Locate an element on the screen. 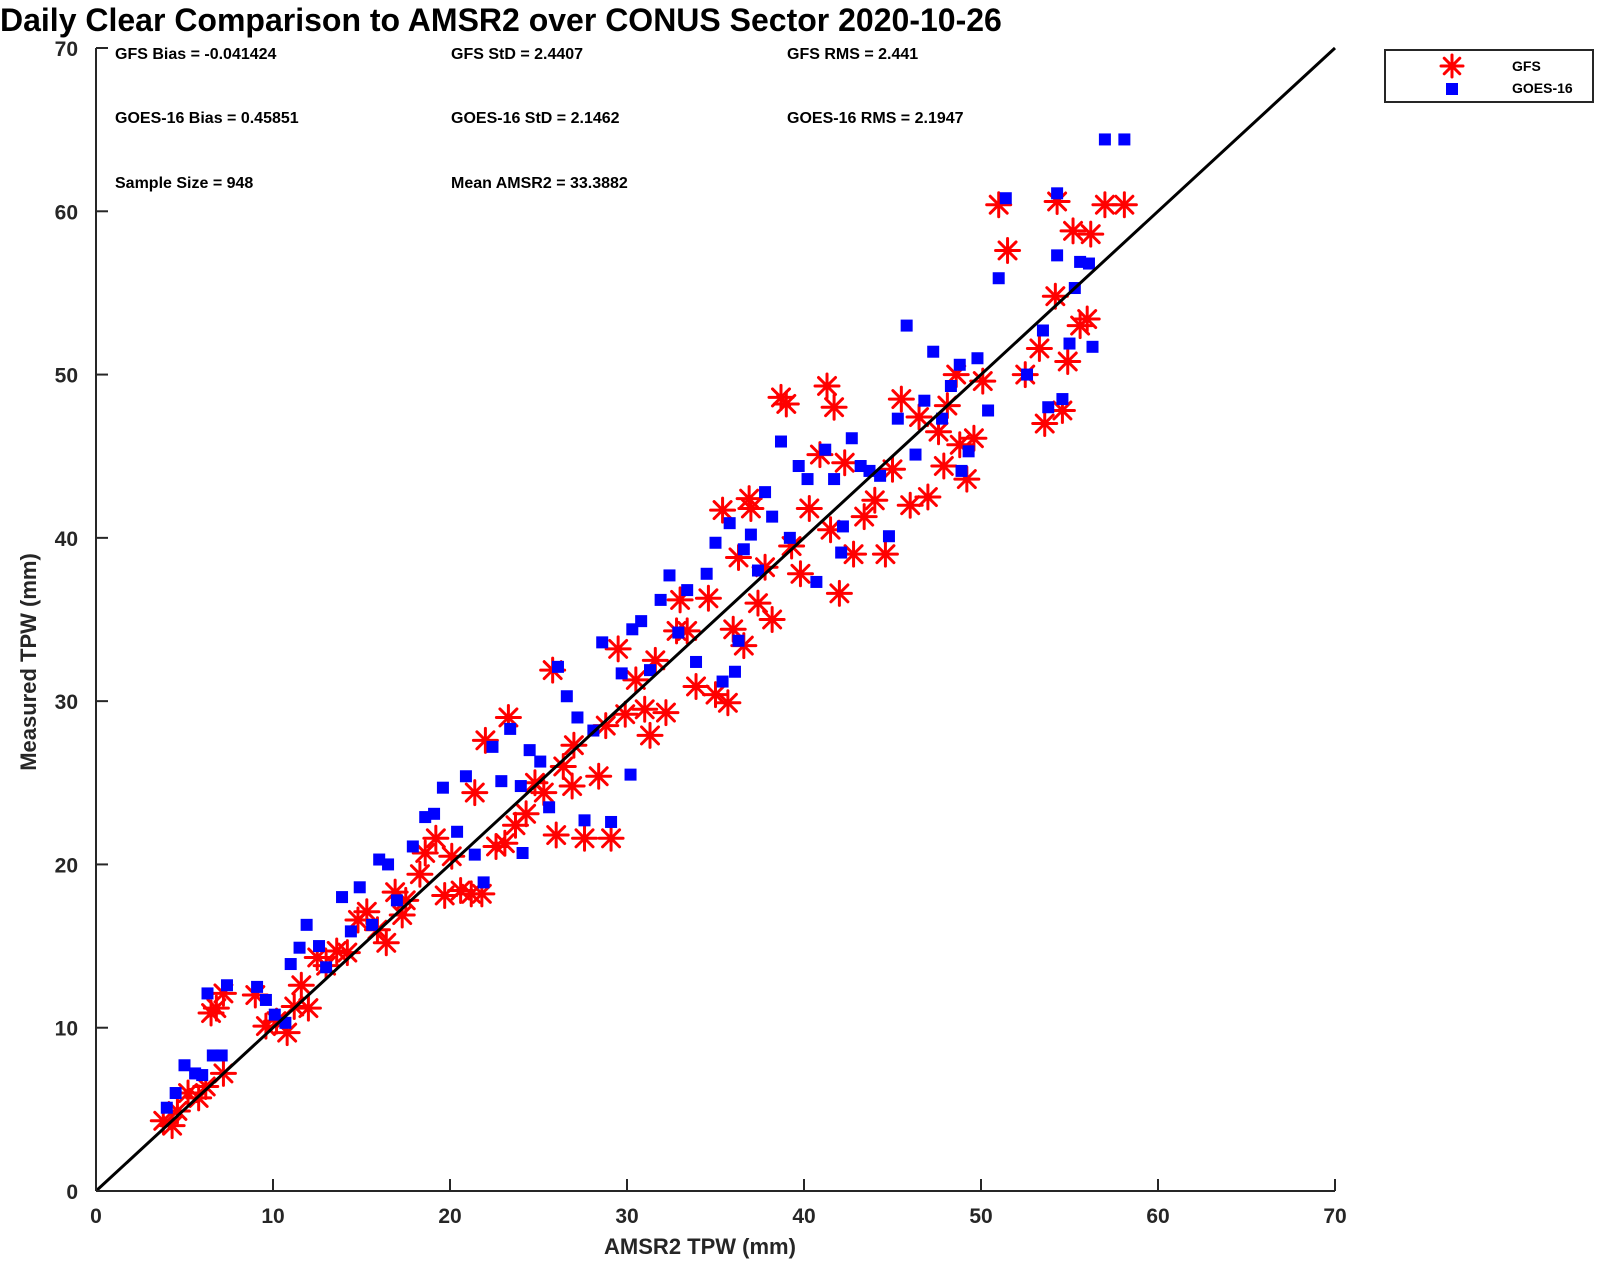 Image resolution: width=1600 pixels, height=1264 pixels. y-axis-label: Measured TPW (mm) is located at coordinates (28, 662).